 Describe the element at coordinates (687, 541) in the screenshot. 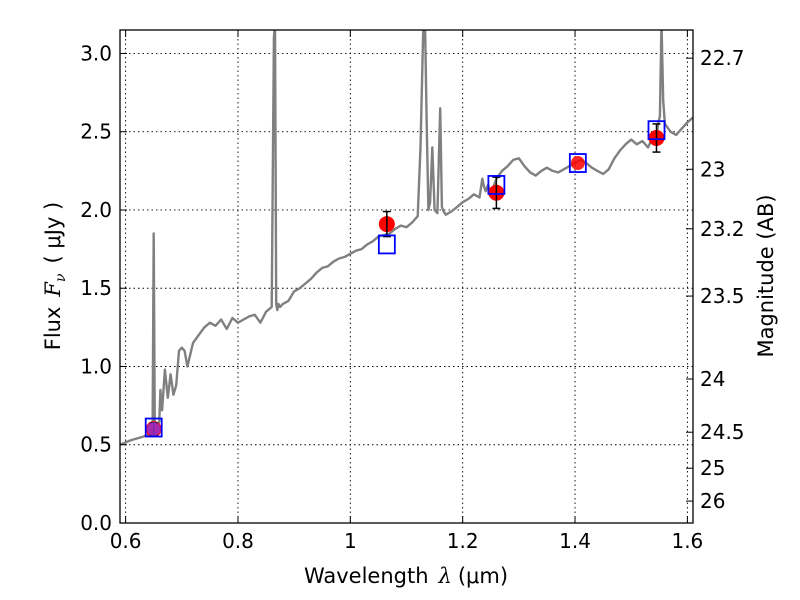

I see `x-tick-label: 1.6` at that location.